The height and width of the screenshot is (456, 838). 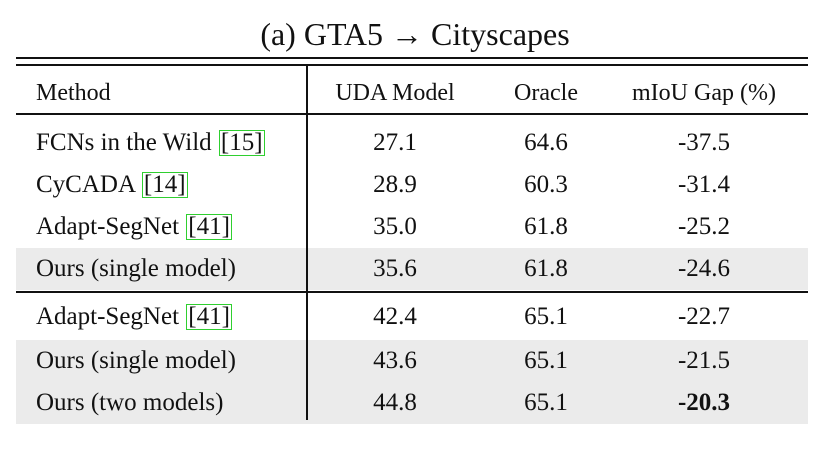 What do you see at coordinates (704, 360) in the screenshot?
I see `gap-cell: -21.5` at bounding box center [704, 360].